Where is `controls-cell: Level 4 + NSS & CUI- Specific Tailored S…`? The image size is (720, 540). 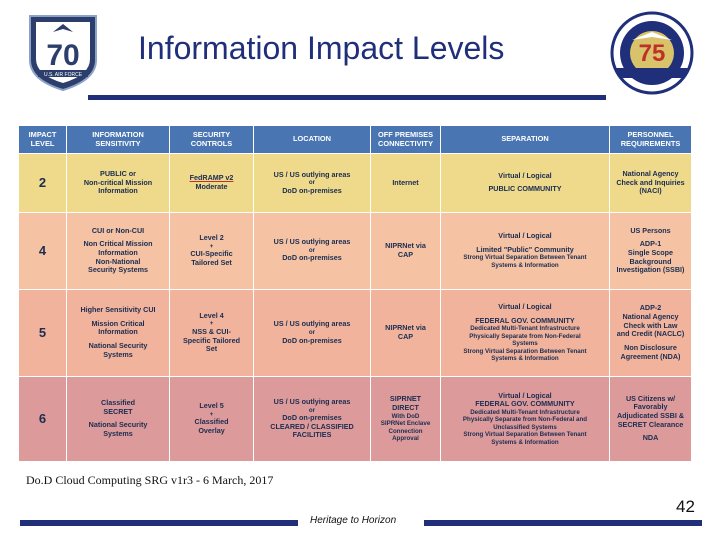
controls-cell: Level 4 + NSS & CUI- Specific Tailored S… is located at coordinates (211, 332).